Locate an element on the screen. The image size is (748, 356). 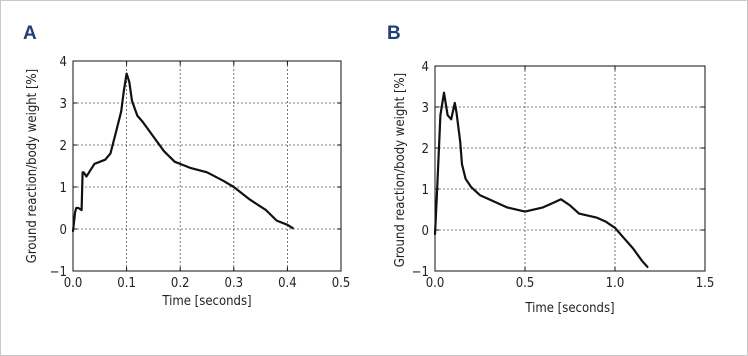
panel-a-x-tick-label: 0.3 is located at coordinates (234, 283).